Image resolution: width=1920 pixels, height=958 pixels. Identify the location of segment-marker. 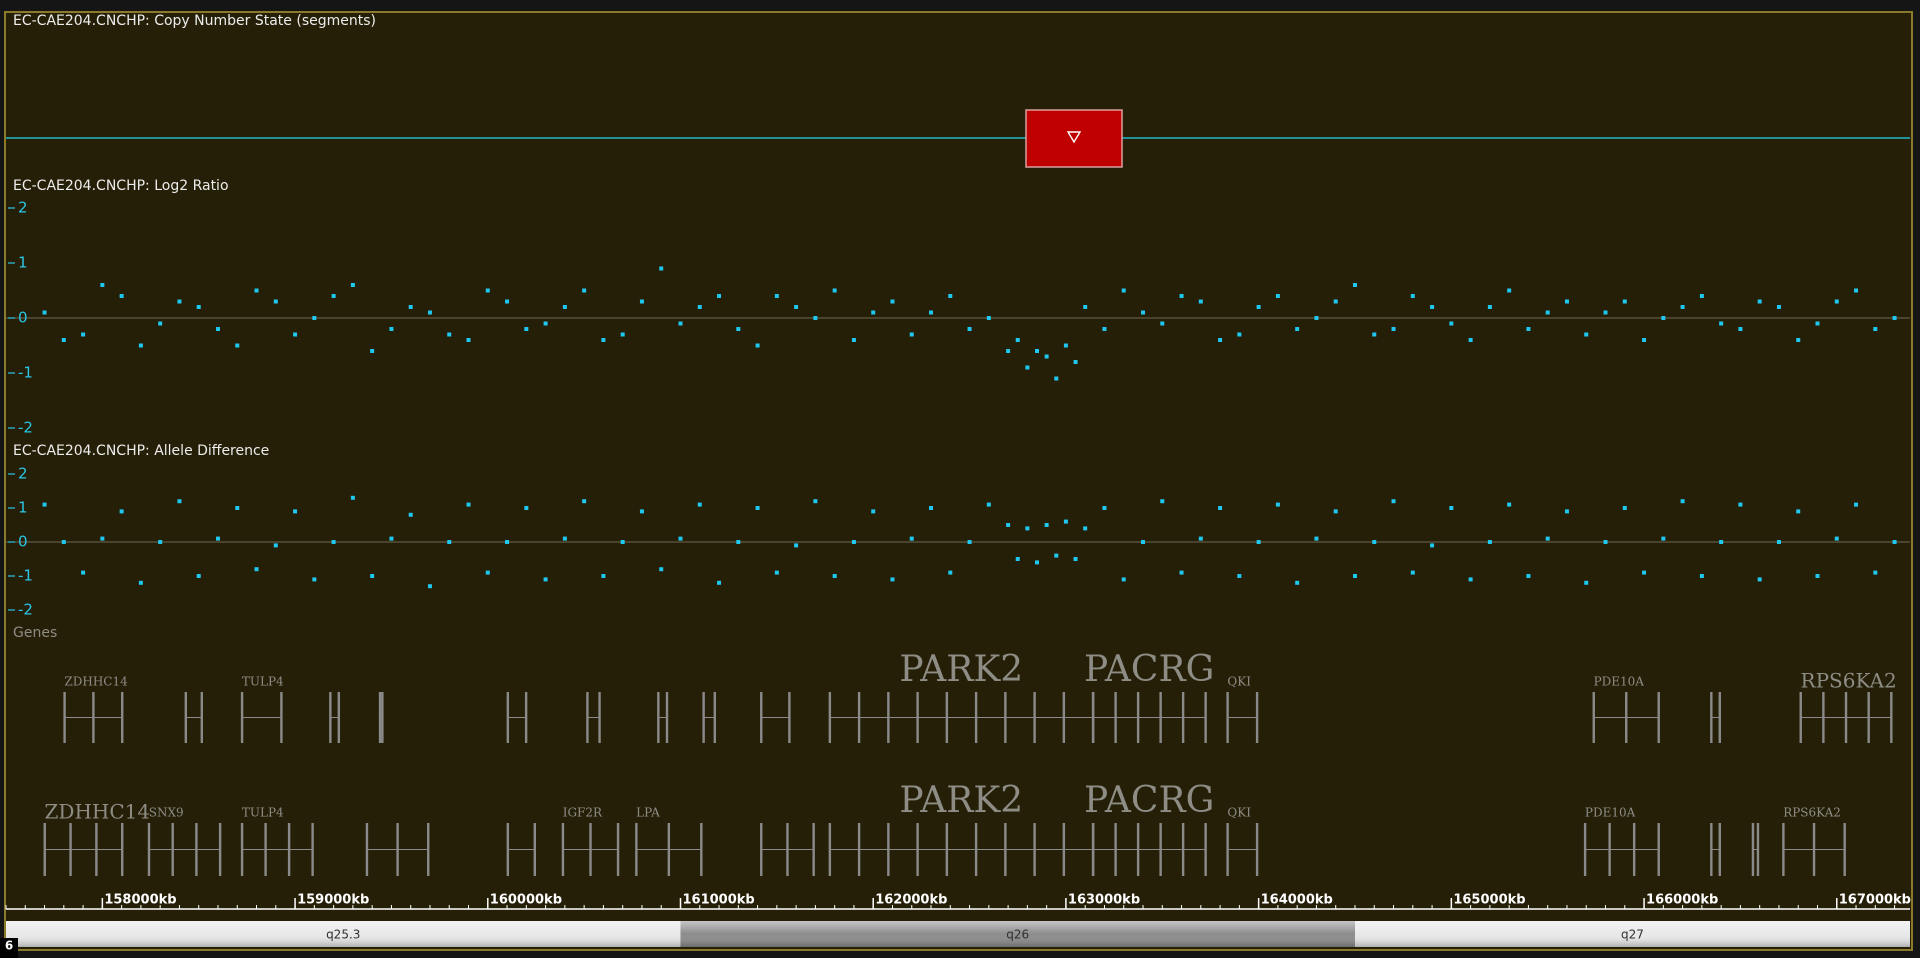
(1074, 138).